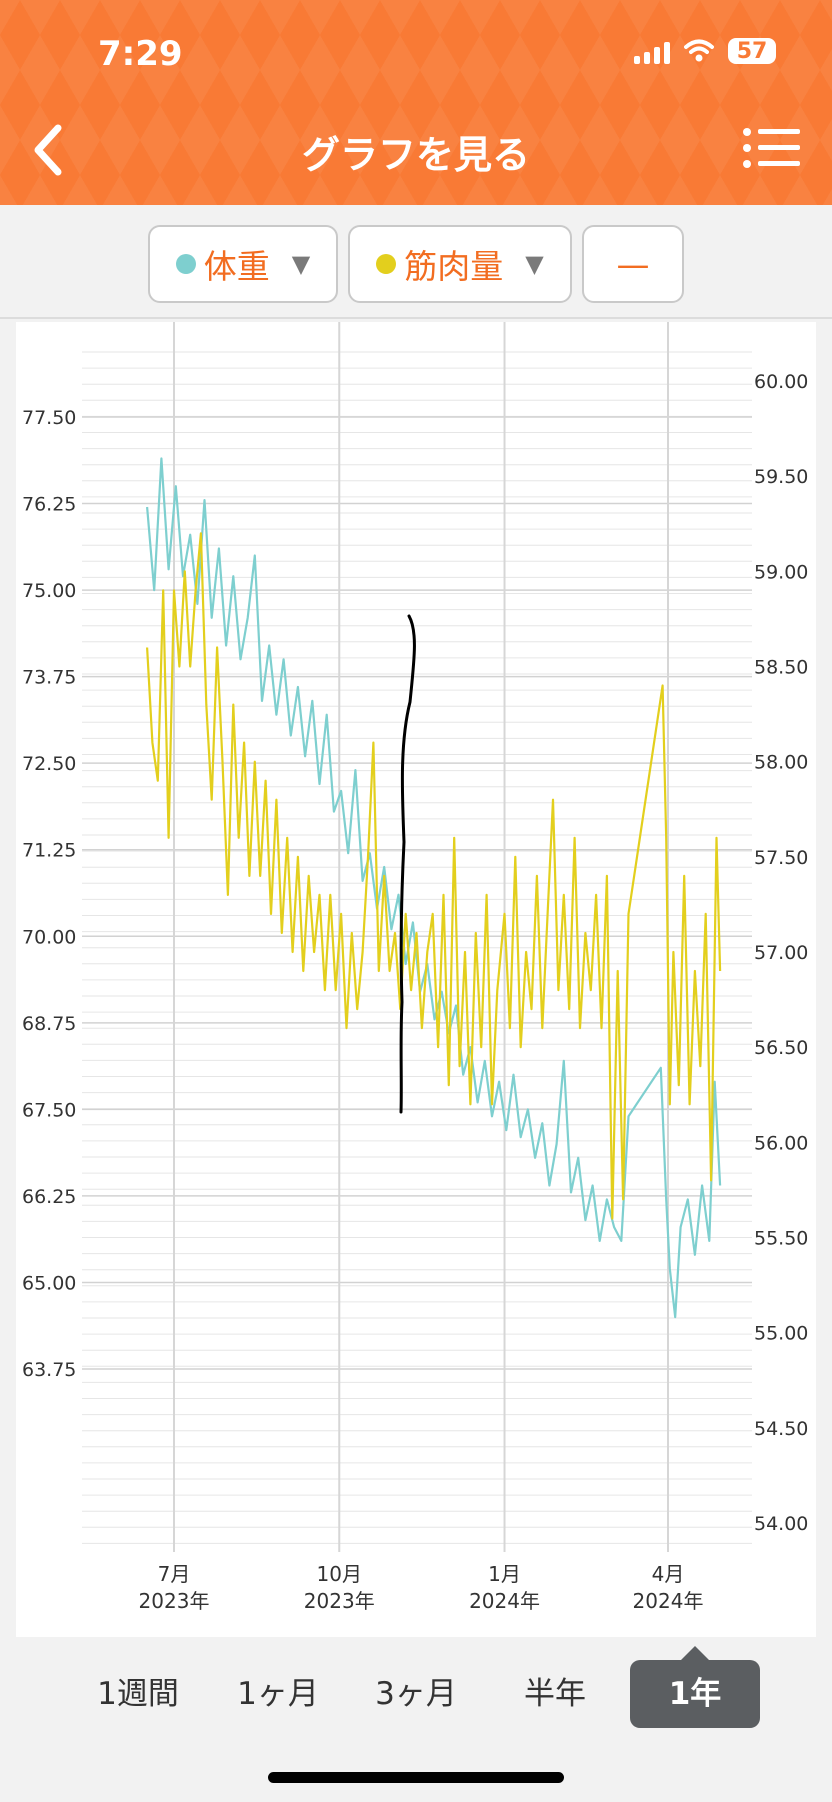 The width and height of the screenshot is (832, 1802). I want to click on left-axis-tick-label: 65.00, so click(49, 1283).